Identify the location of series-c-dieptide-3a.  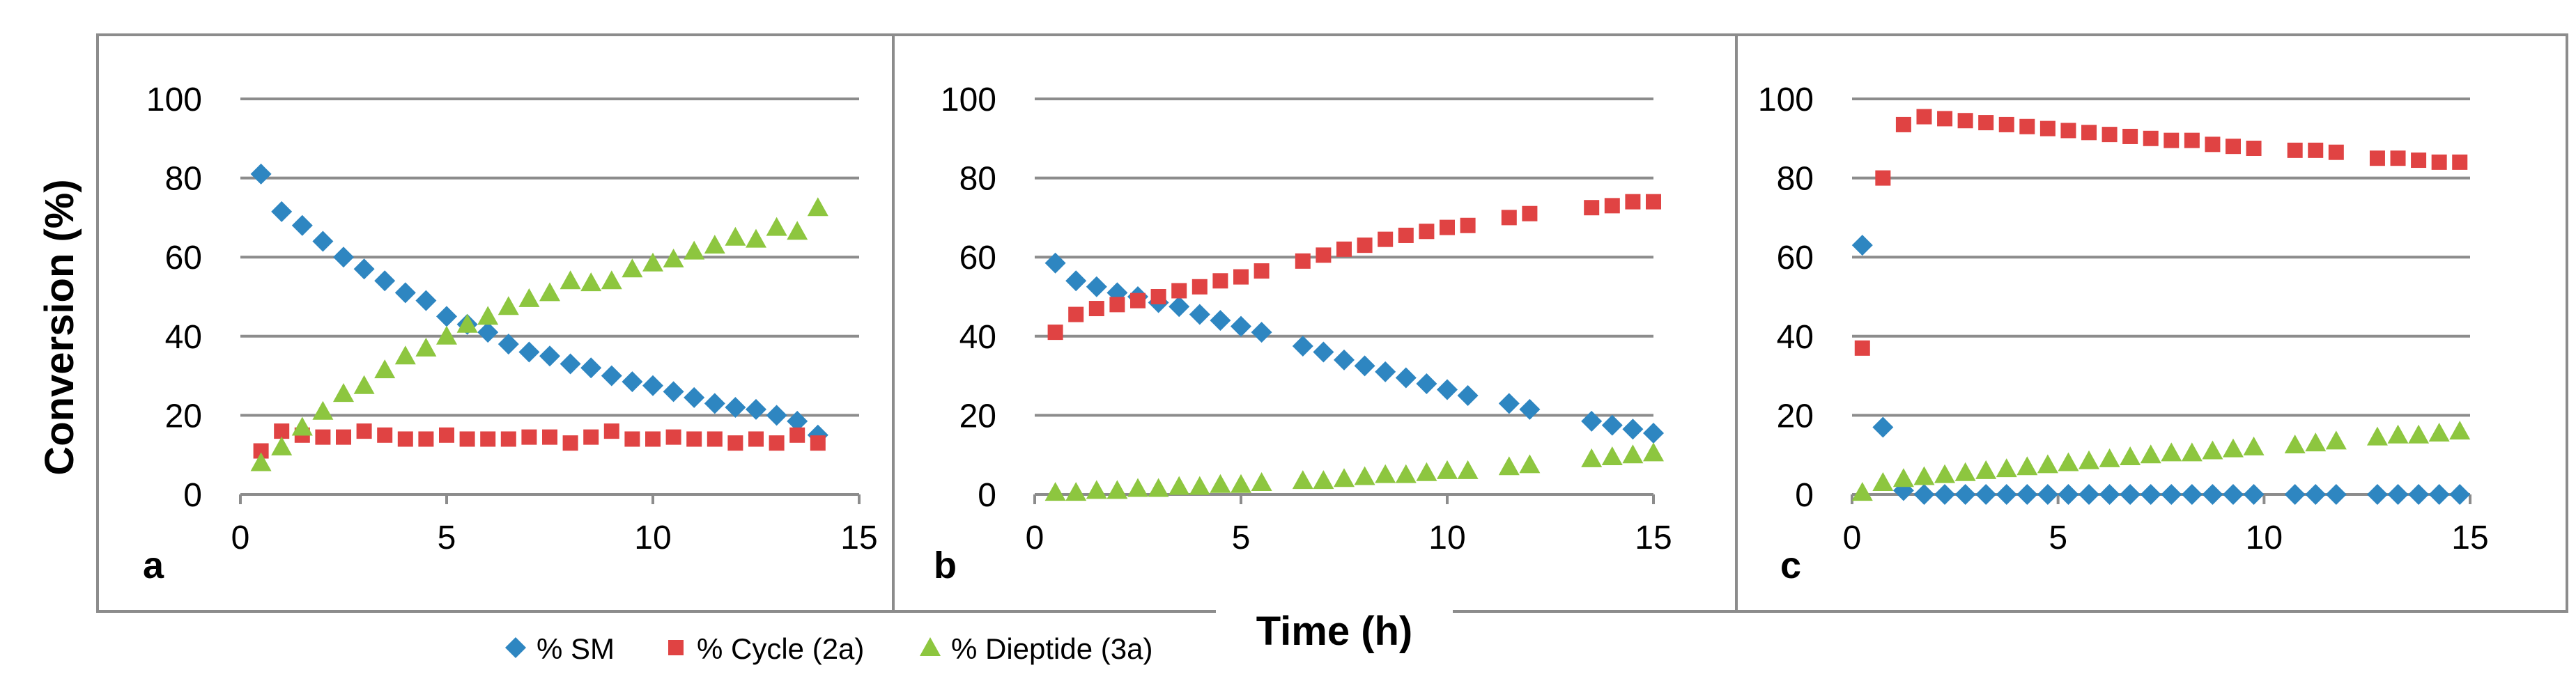
(2161, 461).